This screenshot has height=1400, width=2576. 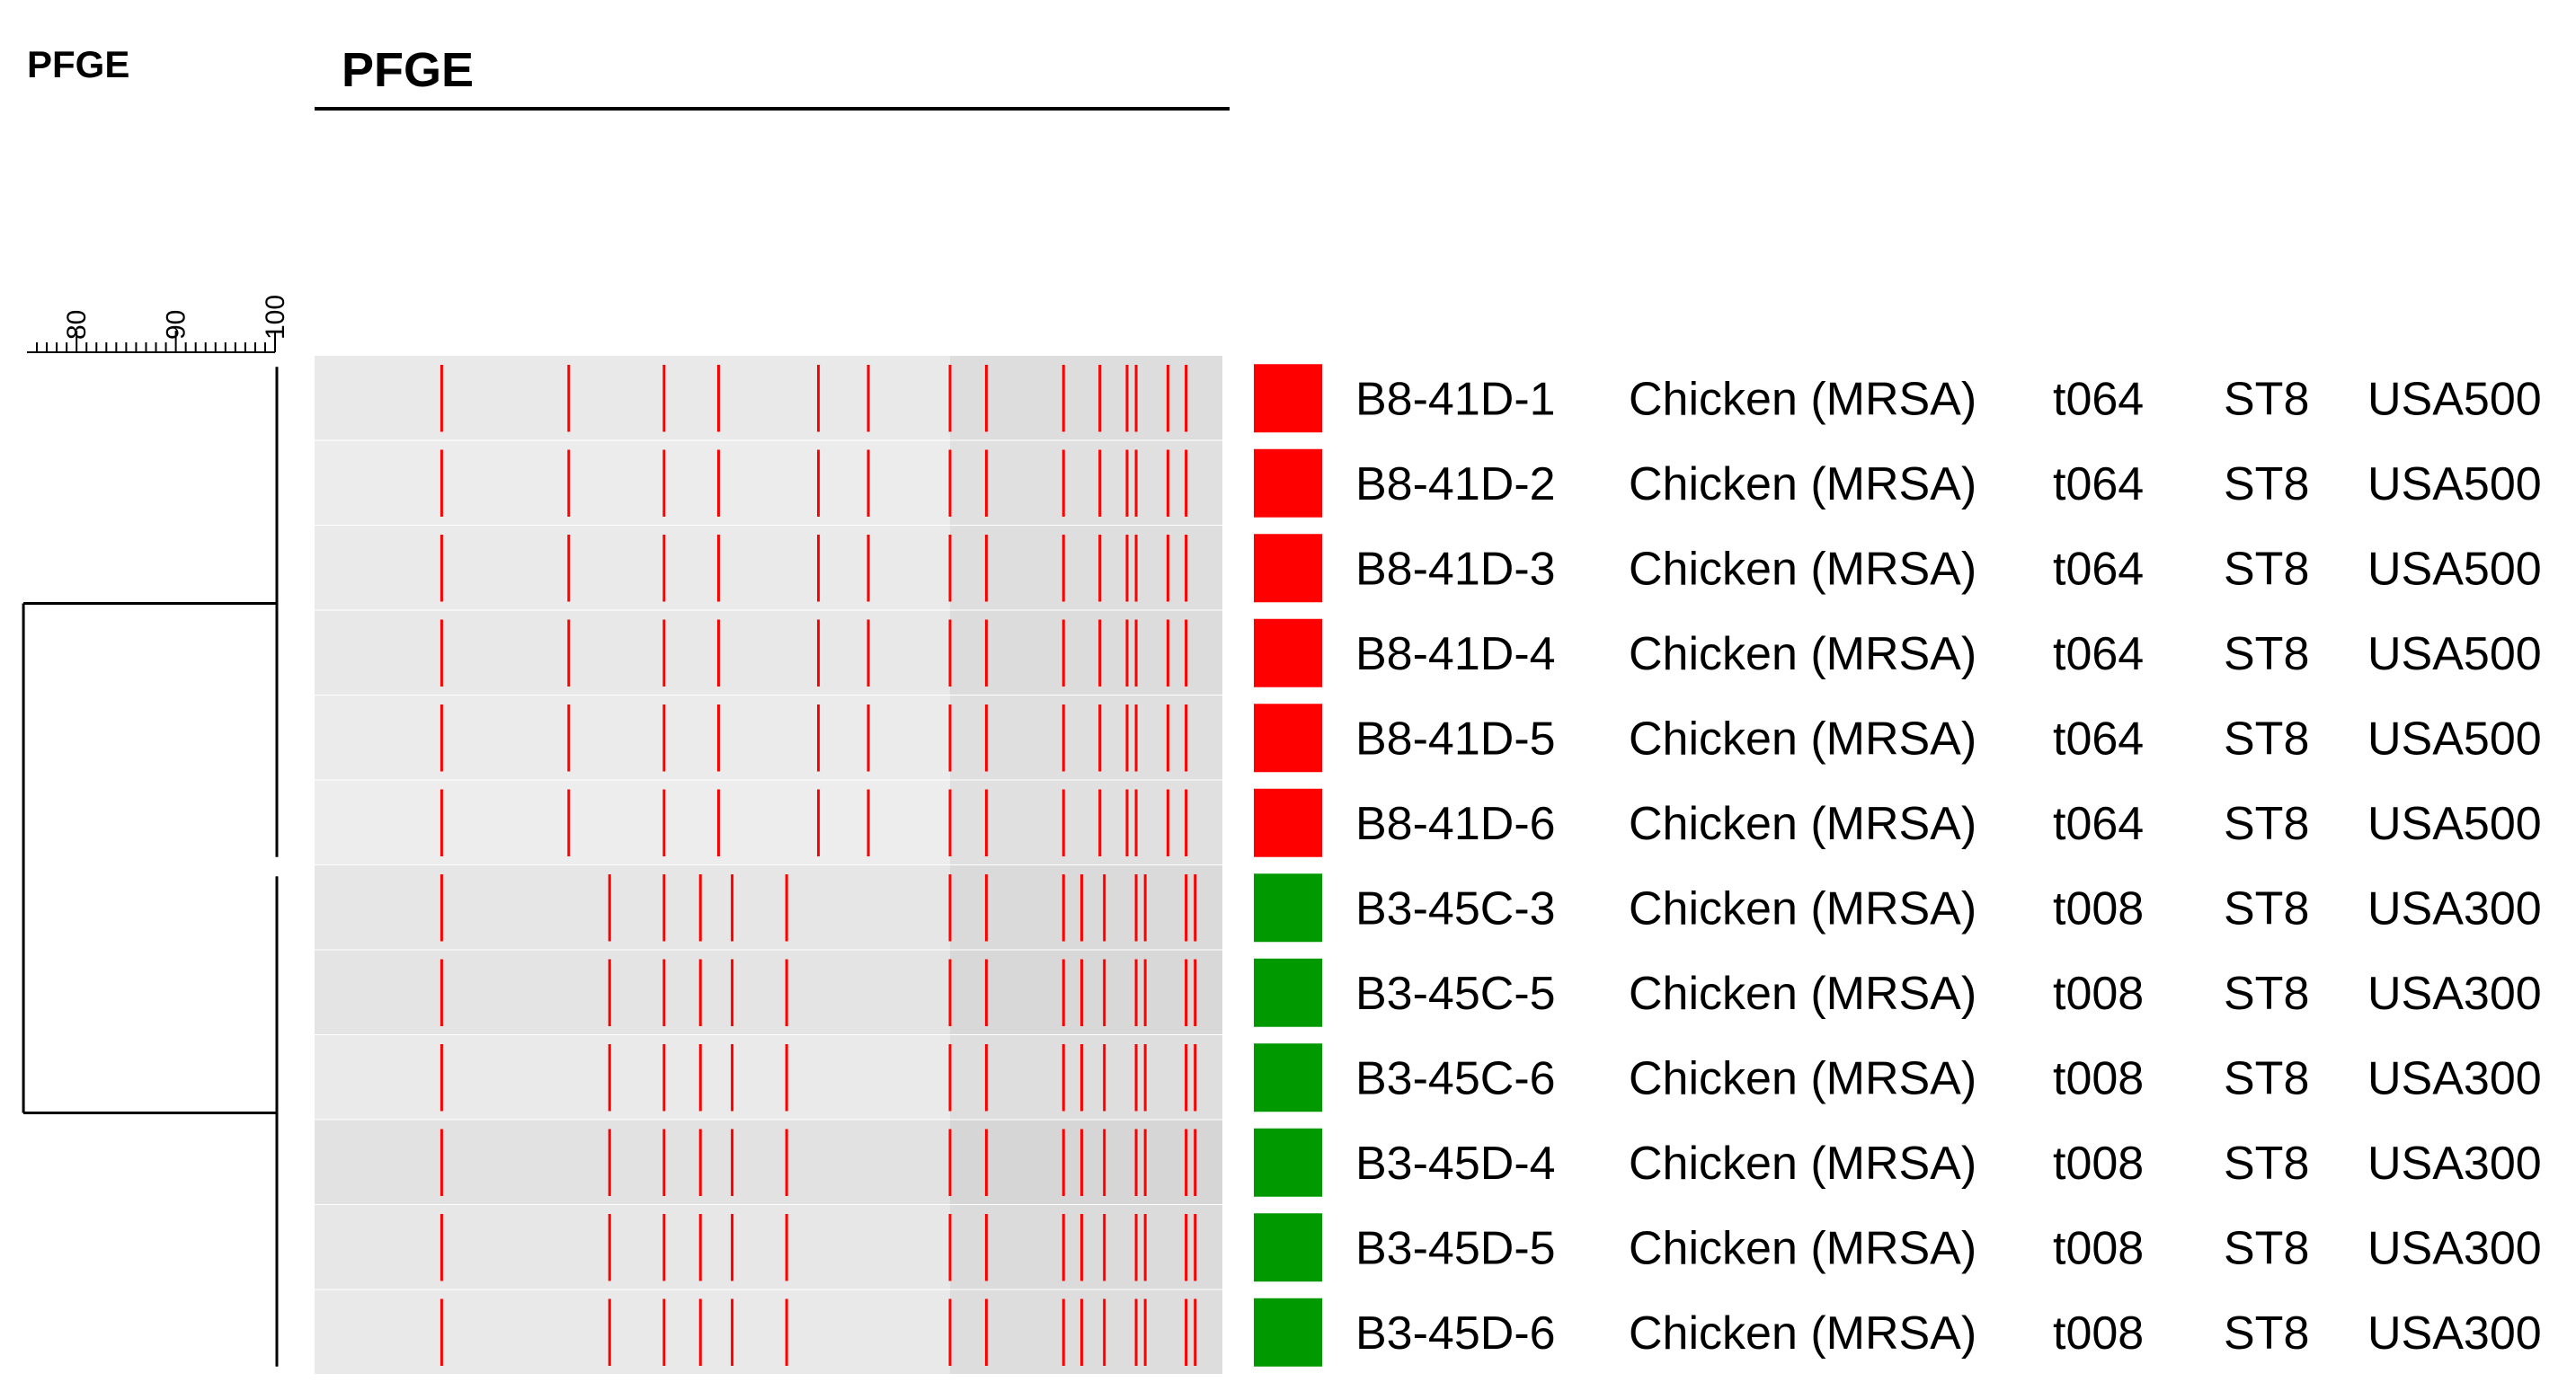 What do you see at coordinates (1455, 654) in the screenshot?
I see `isolate-id: B8-41D-4` at bounding box center [1455, 654].